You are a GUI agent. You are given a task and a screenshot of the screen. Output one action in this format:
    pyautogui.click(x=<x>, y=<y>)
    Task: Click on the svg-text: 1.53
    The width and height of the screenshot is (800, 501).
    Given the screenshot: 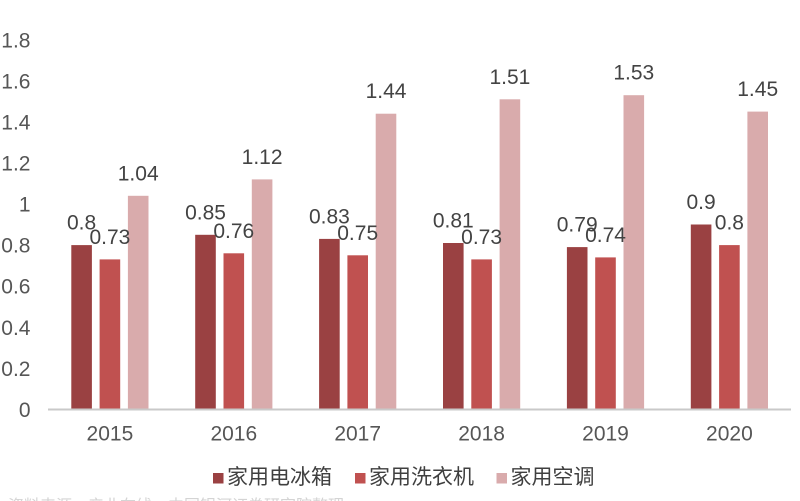 What is the action you would take?
    pyautogui.click(x=633, y=73)
    